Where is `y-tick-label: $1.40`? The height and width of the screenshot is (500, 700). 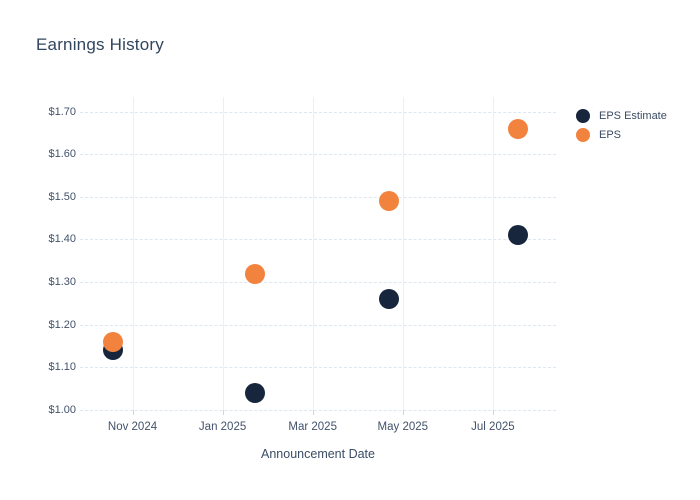 y-tick-label: $1.40 is located at coordinates (62, 239).